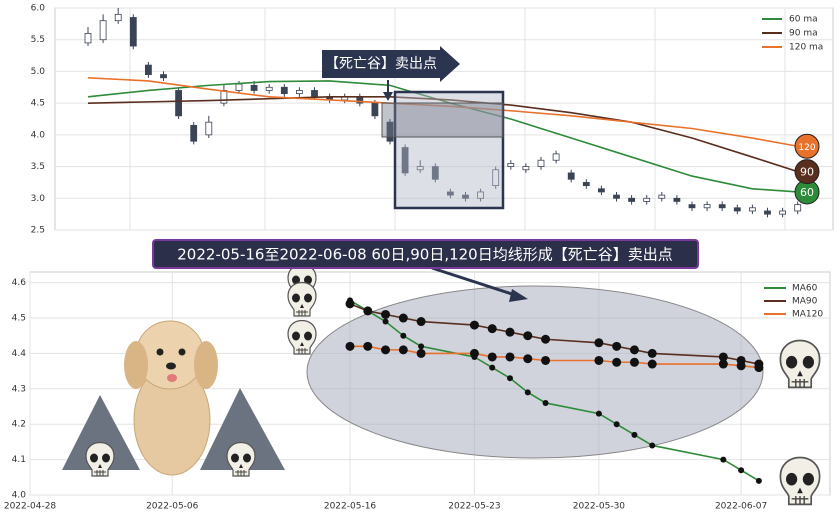 This screenshot has height=520, width=840. Describe the element at coordinates (172, 507) in the screenshot. I see `x-tick-label: 2022-05-06` at that location.